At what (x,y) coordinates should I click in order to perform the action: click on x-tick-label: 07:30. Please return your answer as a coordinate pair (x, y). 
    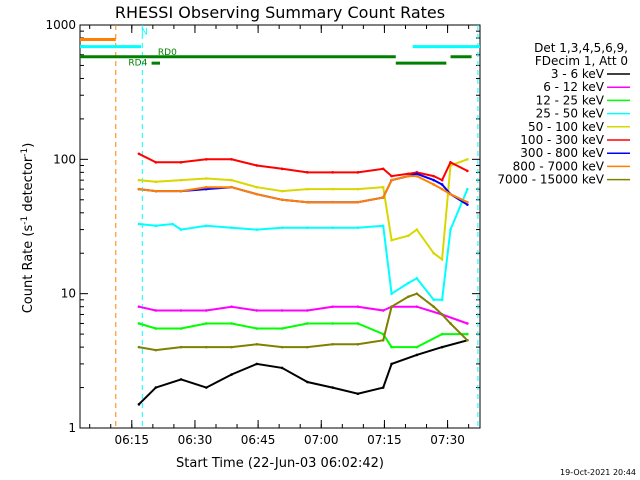
    Looking at the image, I should click on (447, 440).